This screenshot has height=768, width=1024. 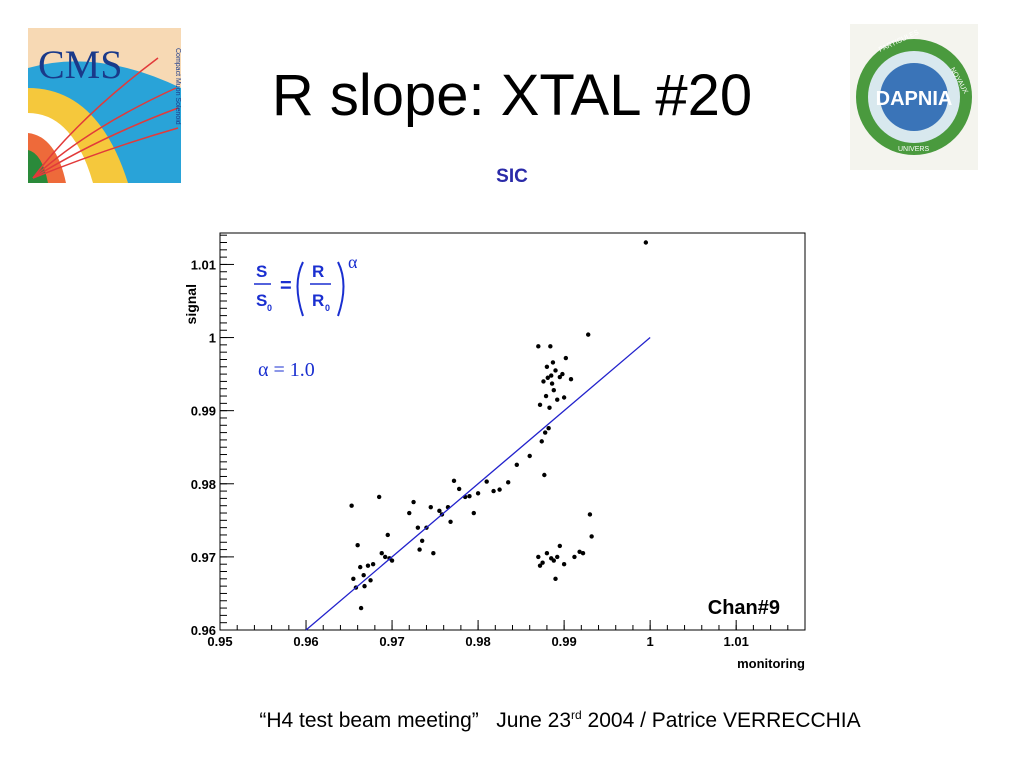 What do you see at coordinates (318, 300) in the screenshot?
I see `formula-r0: R` at bounding box center [318, 300].